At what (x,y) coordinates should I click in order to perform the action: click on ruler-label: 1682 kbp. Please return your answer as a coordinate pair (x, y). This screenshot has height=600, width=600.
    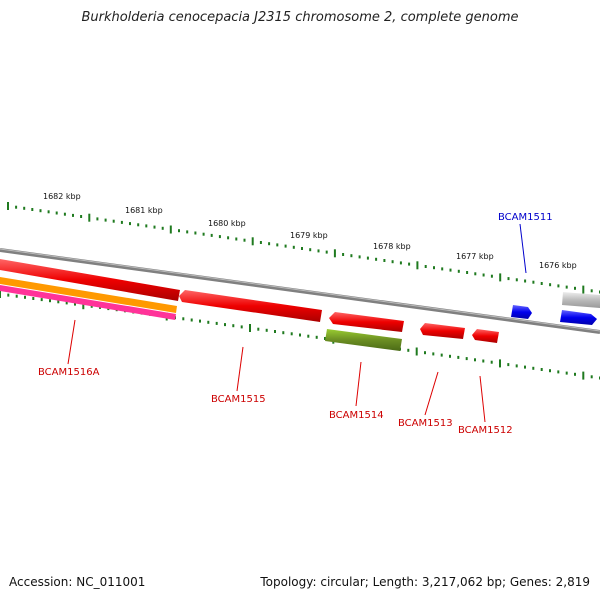
    Looking at the image, I should click on (62, 196).